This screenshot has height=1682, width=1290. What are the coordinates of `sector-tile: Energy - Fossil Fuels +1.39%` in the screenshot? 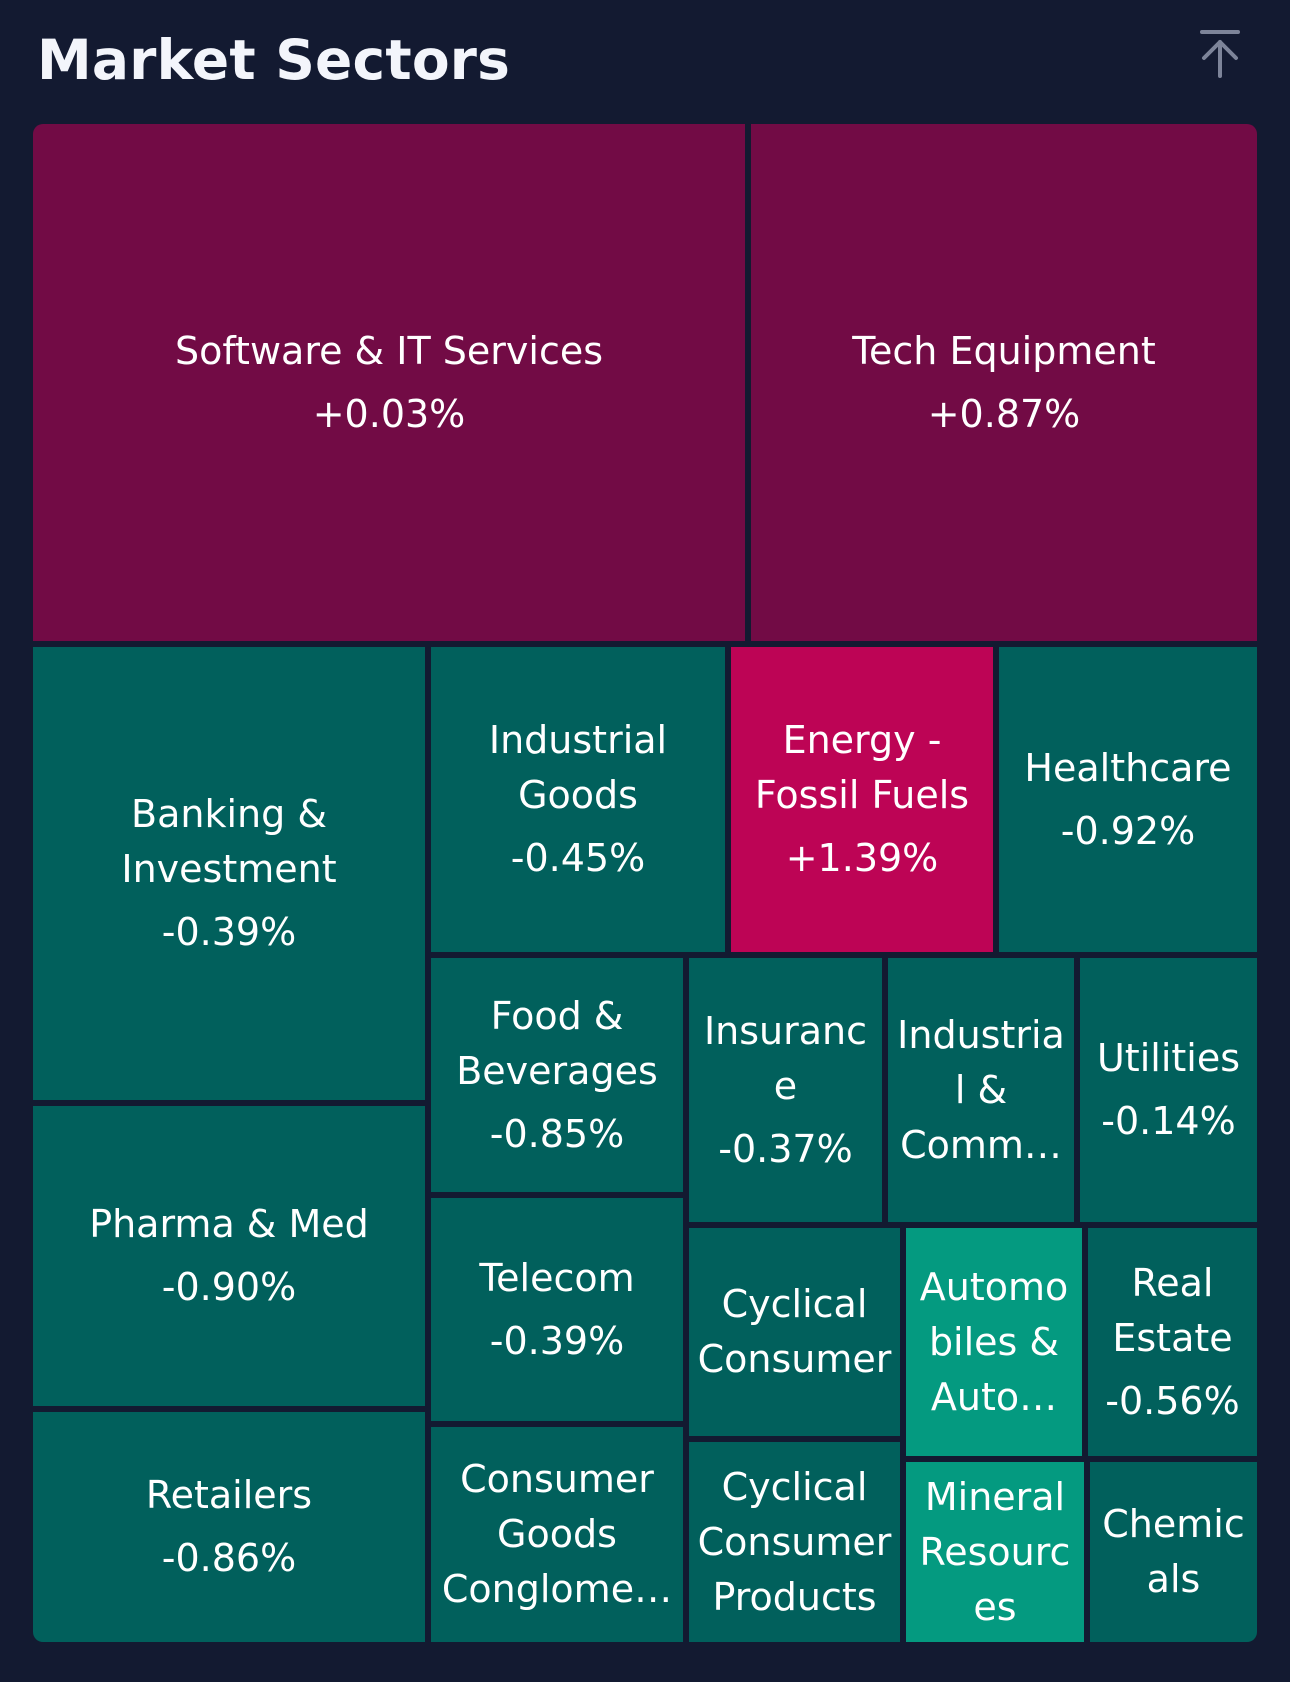 It's located at (862, 799).